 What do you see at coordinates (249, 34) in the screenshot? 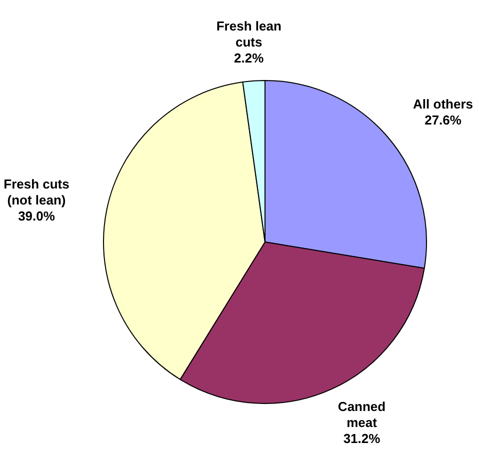
I see `slice-label: Fresh lean cuts` at bounding box center [249, 34].